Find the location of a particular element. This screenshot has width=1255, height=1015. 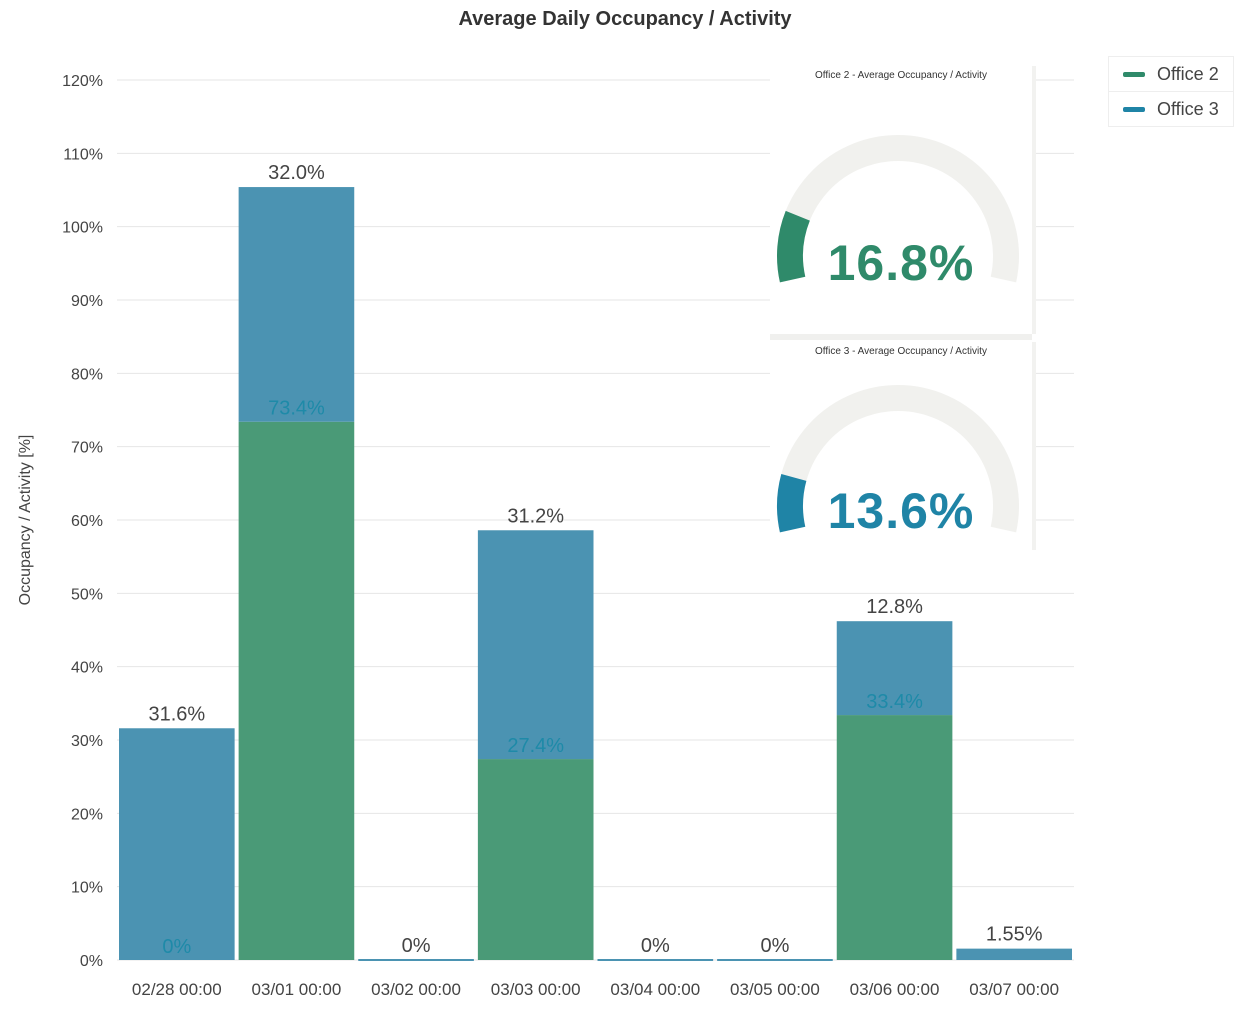

bar-total-label: 31.6% is located at coordinates (176, 714).